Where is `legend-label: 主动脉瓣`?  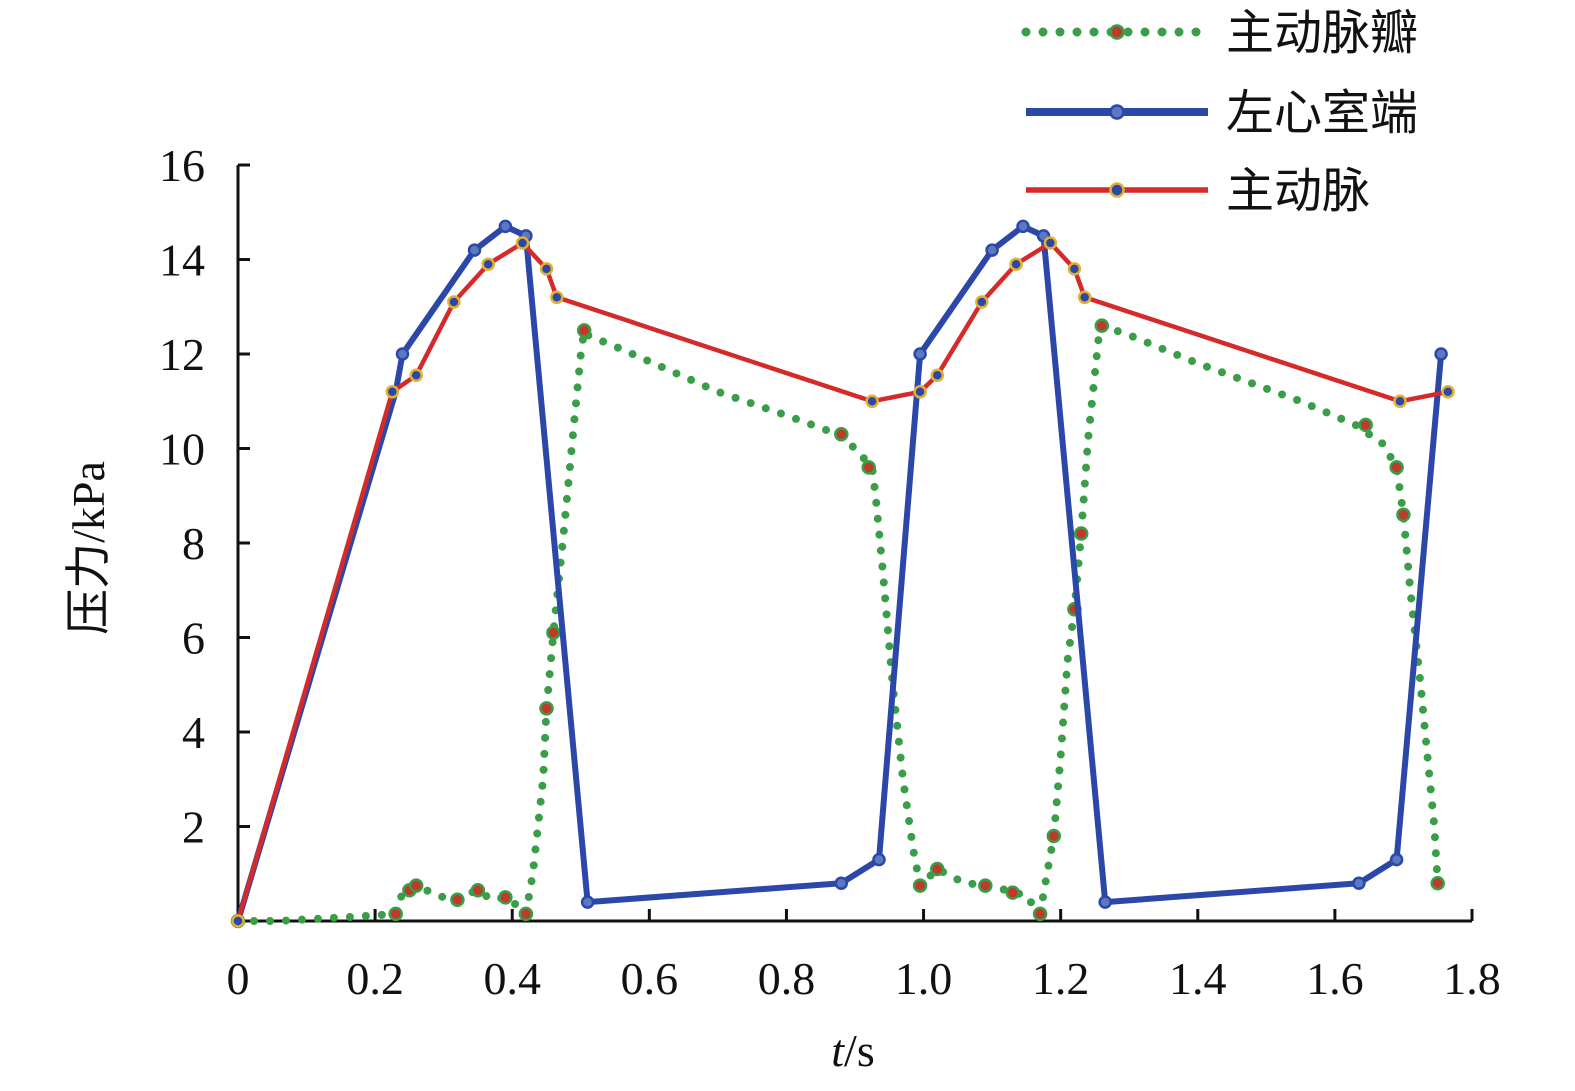 legend-label: 主动脉瓣 is located at coordinates (1322, 33).